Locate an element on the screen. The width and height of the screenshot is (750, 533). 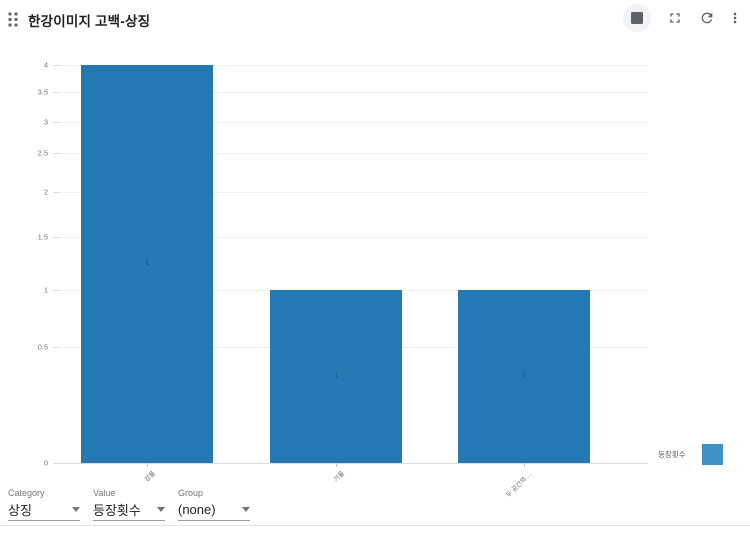
chart-legend: 등장횟수 is located at coordinates (690, 454).